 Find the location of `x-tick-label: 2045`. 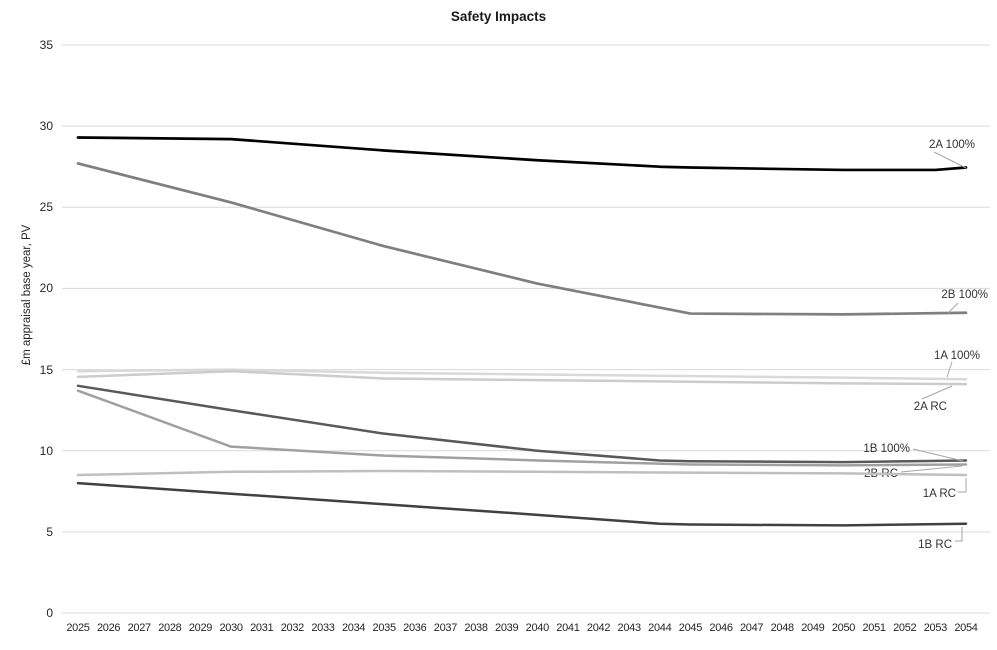

x-tick-label: 2045 is located at coordinates (690, 628).